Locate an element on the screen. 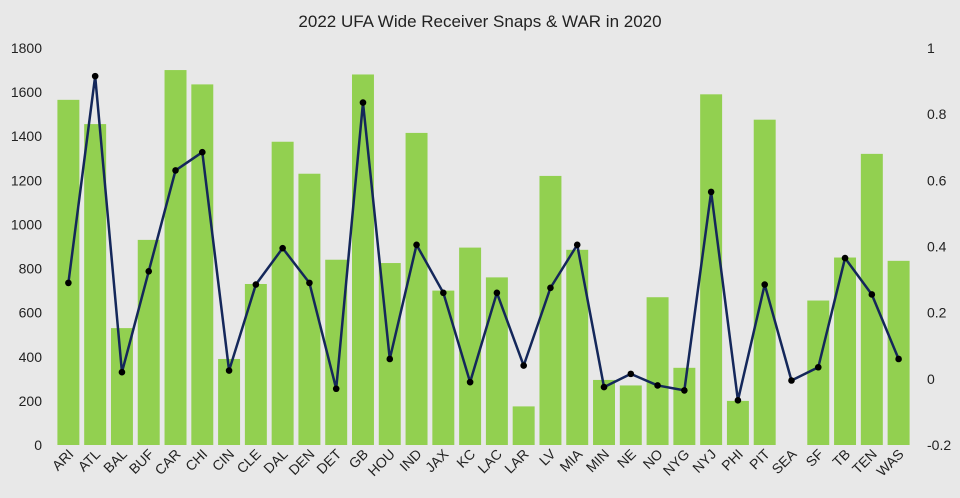 The height and width of the screenshot is (498, 960). war-point-nyj is located at coordinates (711, 192).